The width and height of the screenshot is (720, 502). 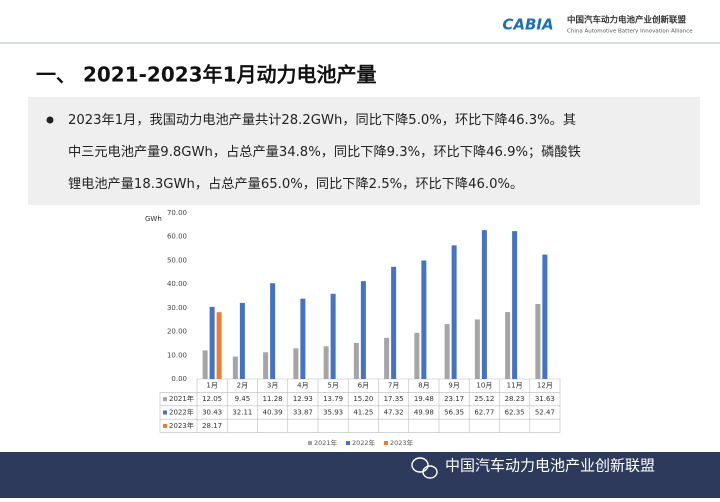 What do you see at coordinates (515, 386) in the screenshot?
I see `x-tick-label: 11月` at bounding box center [515, 386].